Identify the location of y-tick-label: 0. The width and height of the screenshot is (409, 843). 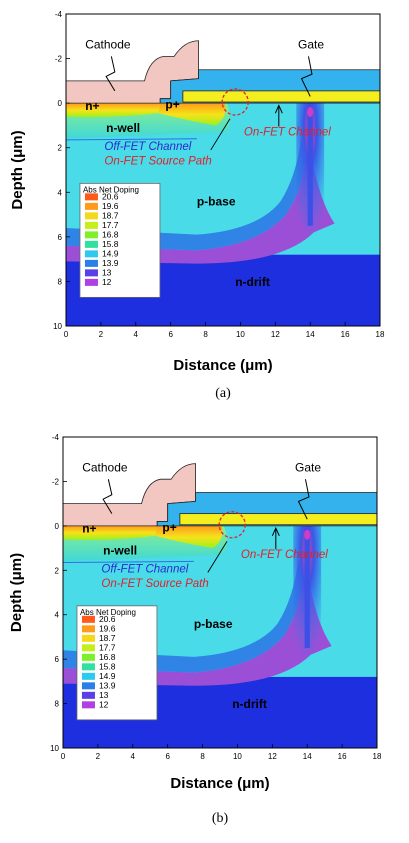
(60, 103).